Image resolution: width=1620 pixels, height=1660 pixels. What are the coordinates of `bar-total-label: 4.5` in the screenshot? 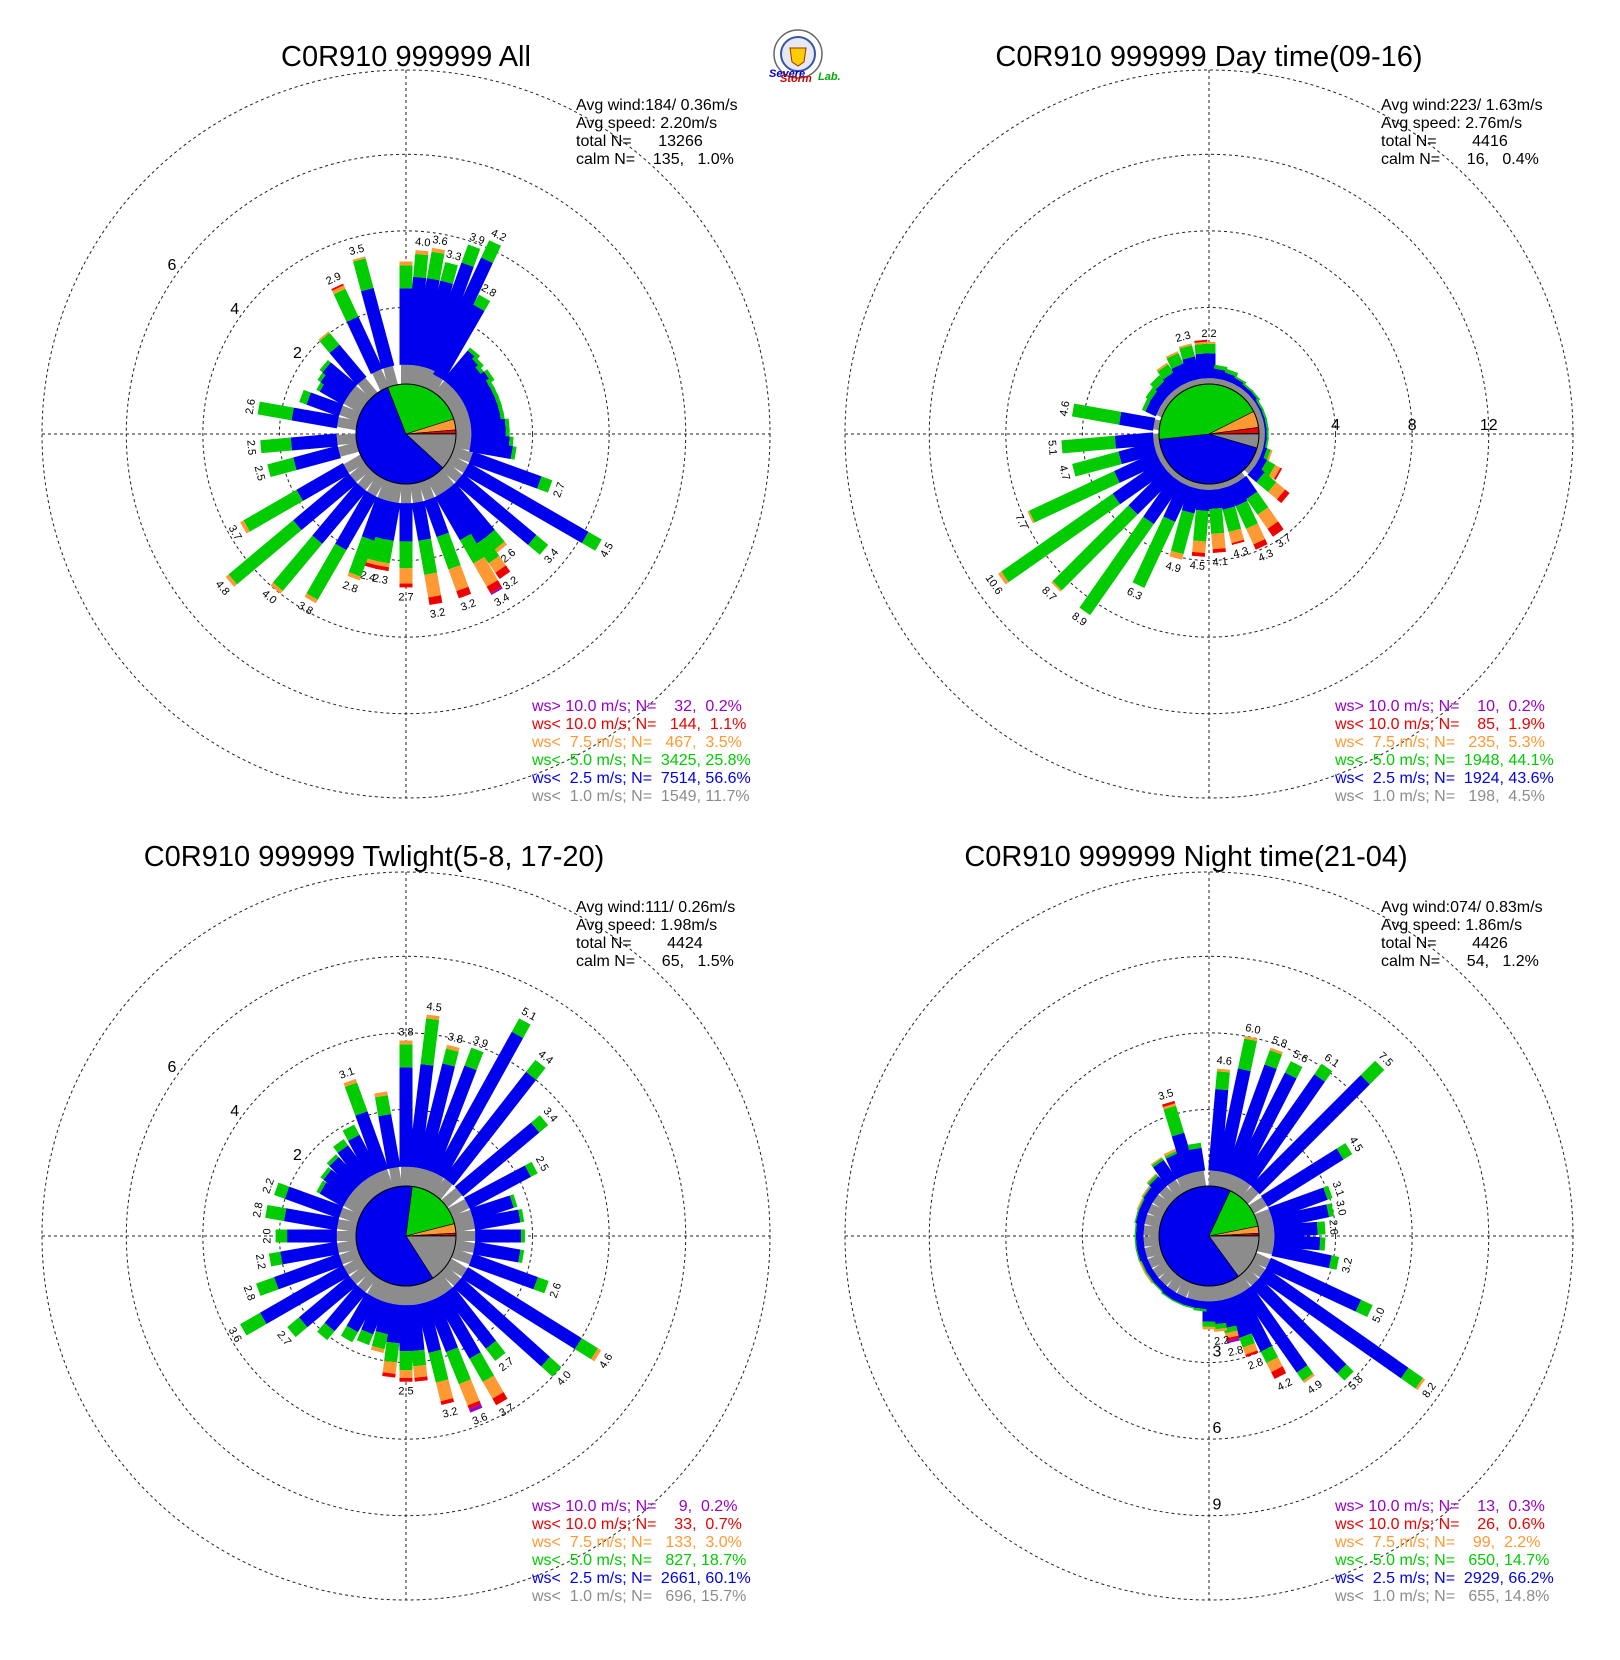 It's located at (607, 550).